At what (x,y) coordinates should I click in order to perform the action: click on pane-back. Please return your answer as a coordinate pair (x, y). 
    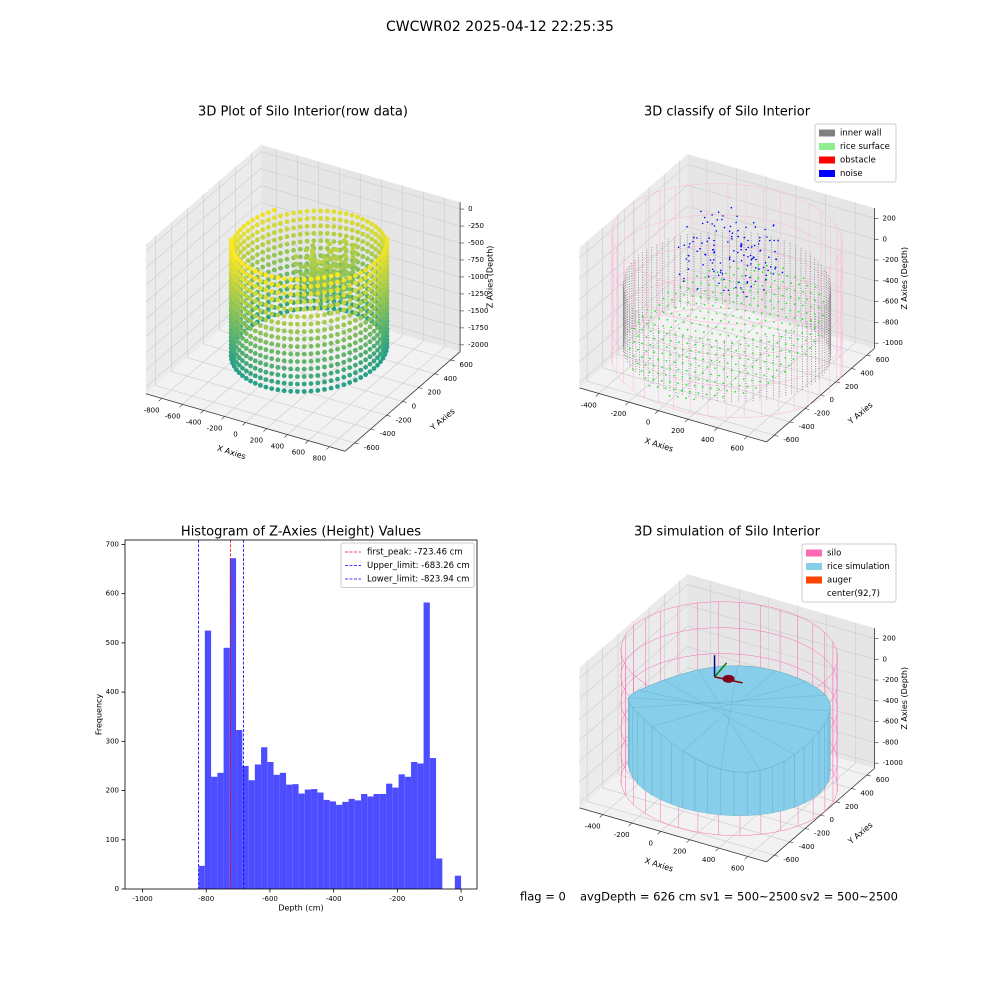
    Looking at the image, I should click on (781, 251).